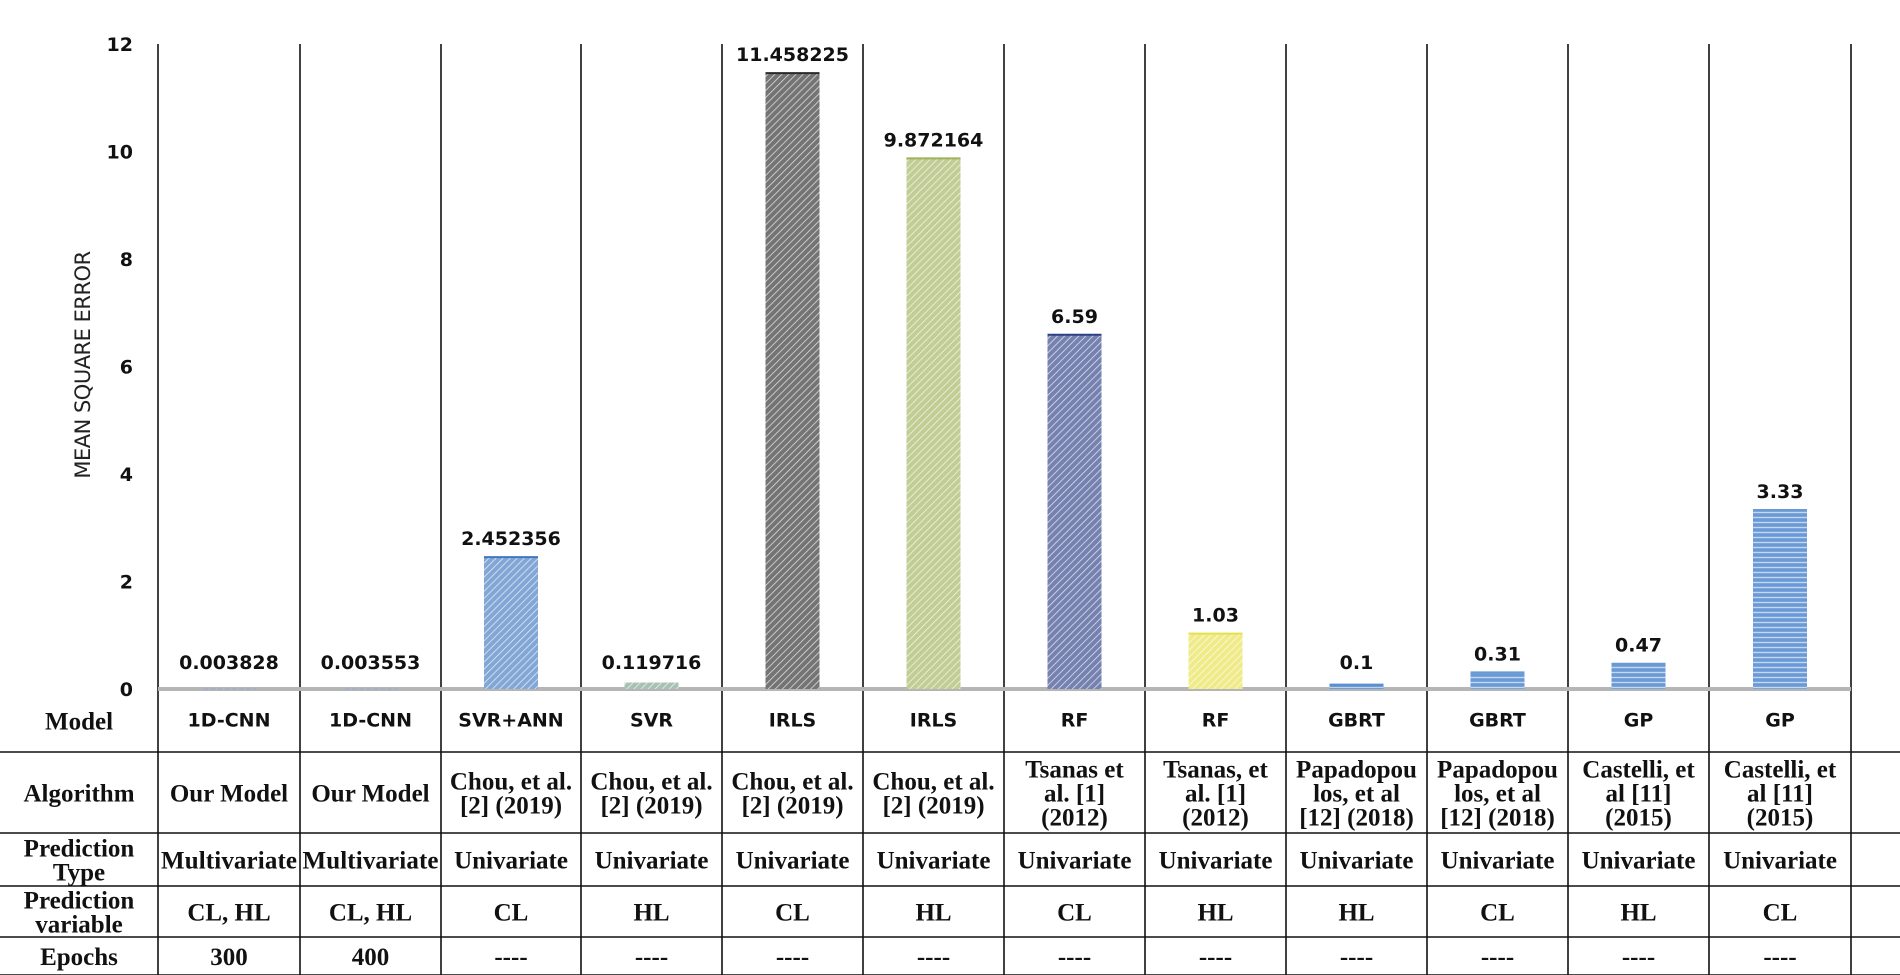 The width and height of the screenshot is (1900, 975). Describe the element at coordinates (83, 364) in the screenshot. I see `y-axis-title: MEAN SQUARE ERROR` at that location.